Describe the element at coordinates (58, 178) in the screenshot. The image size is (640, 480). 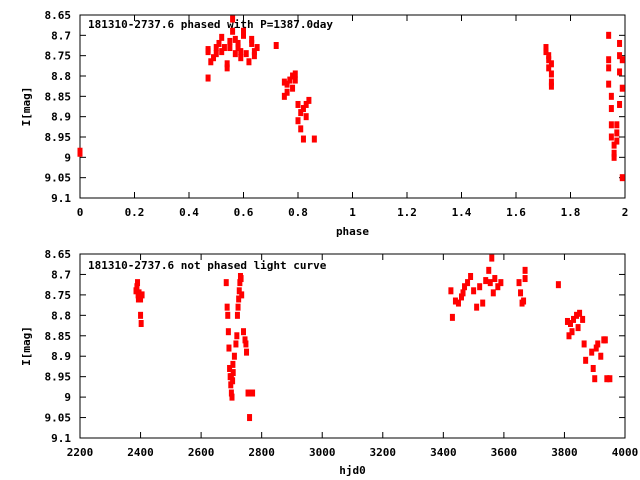
I see `phased-y-tick-label: 9.05` at that location.